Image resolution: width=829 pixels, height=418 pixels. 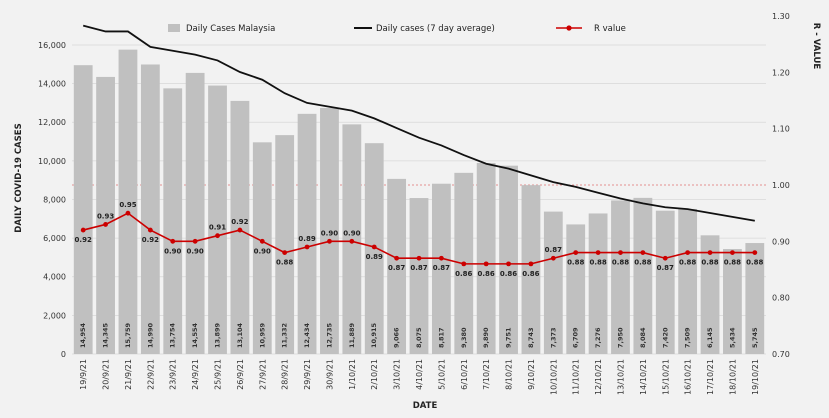 What do you see at coordinates (755, 377) in the screenshot?
I see `x-tick-label: 19/10/21` at bounding box center [755, 377].